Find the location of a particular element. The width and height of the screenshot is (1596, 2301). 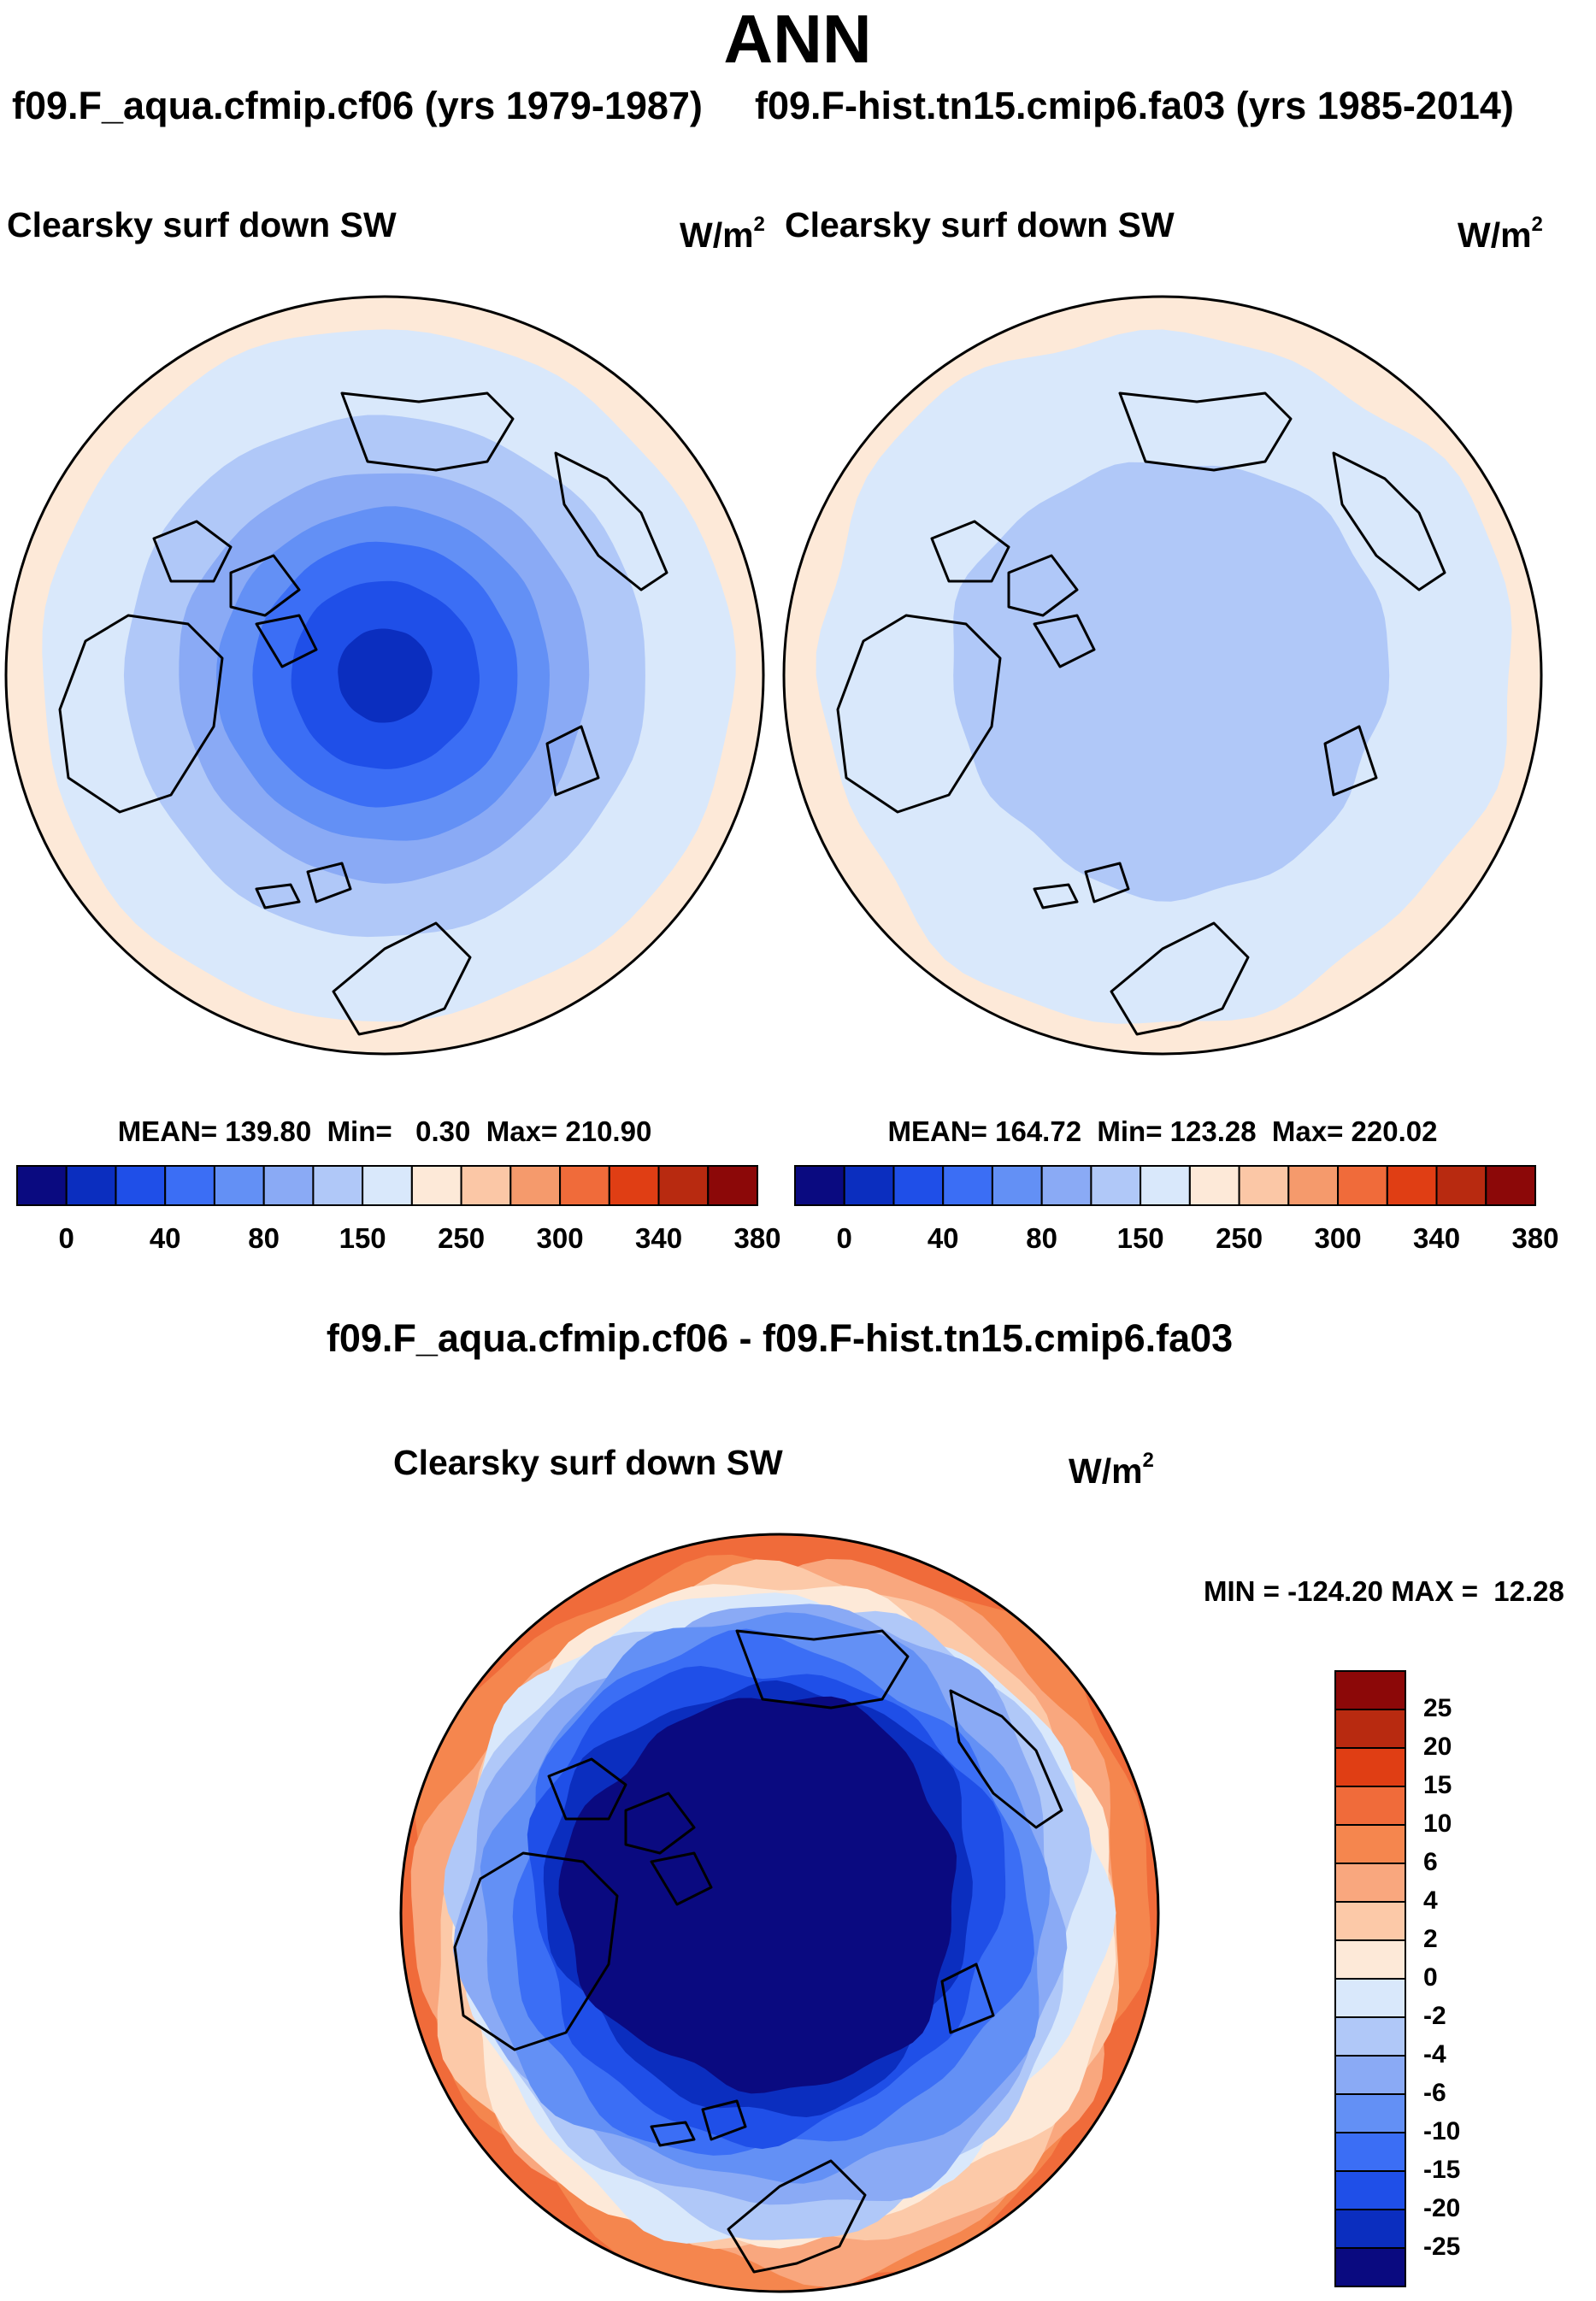

panel3-colorbar-tick-label: 15 is located at coordinates (1438, 1785).